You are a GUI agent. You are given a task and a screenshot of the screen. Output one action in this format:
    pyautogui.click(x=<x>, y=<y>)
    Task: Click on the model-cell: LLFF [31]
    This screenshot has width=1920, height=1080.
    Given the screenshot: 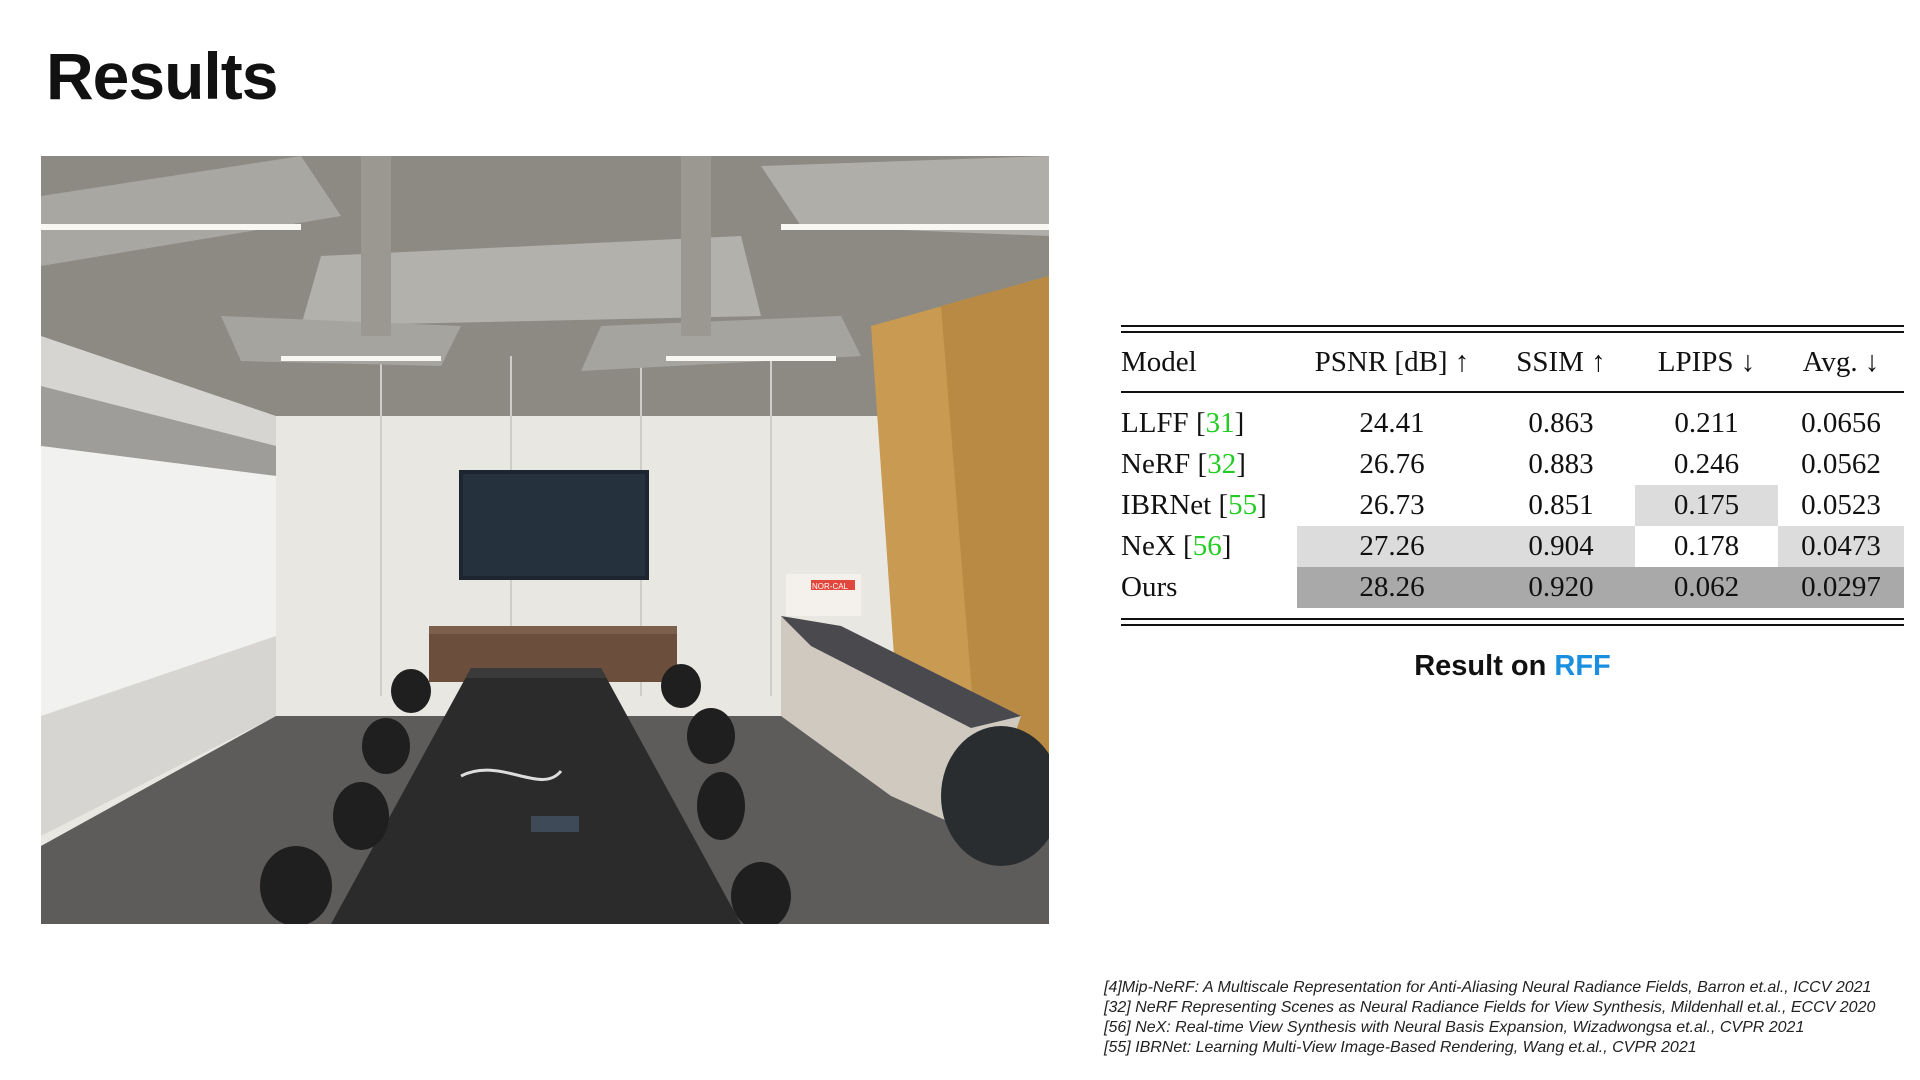 What is the action you would take?
    pyautogui.click(x=1183, y=423)
    